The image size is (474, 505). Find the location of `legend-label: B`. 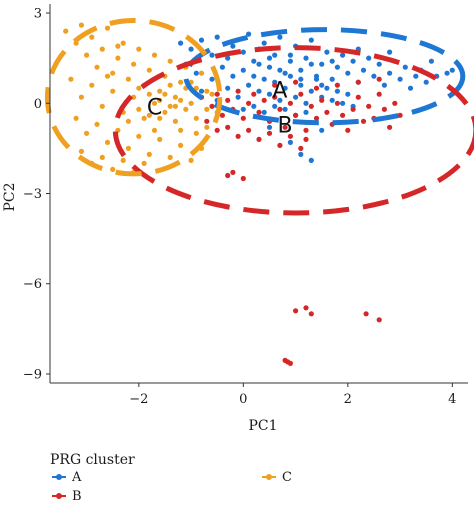

legend-label: B is located at coordinates (77, 496).